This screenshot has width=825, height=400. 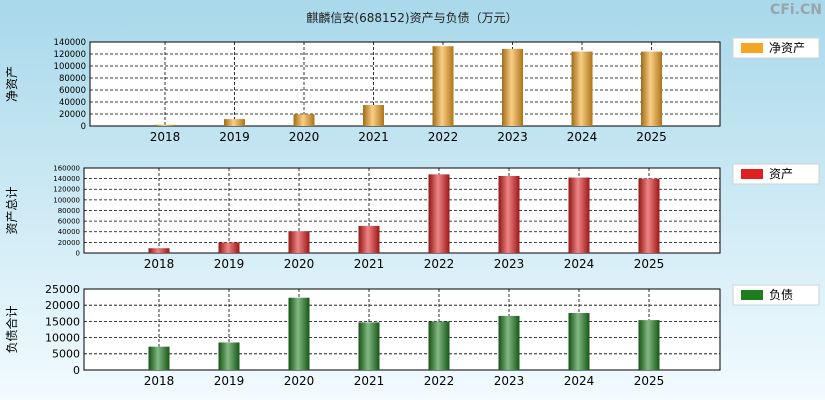 What do you see at coordinates (579, 215) in the screenshot?
I see `bar-assets-2024` at bounding box center [579, 215].